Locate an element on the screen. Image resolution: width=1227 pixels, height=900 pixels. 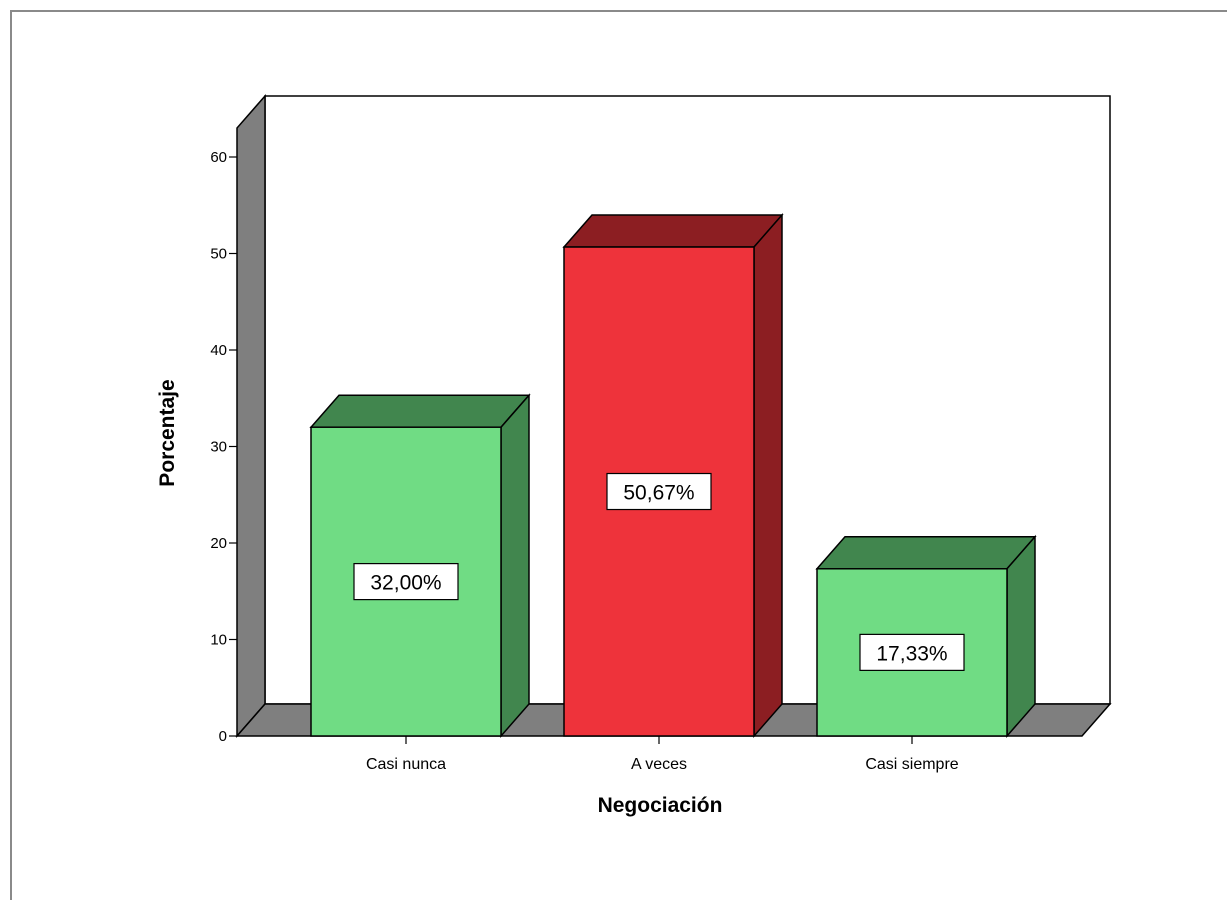
bar-casi-nunca: 32,00% is located at coordinates (420, 565).